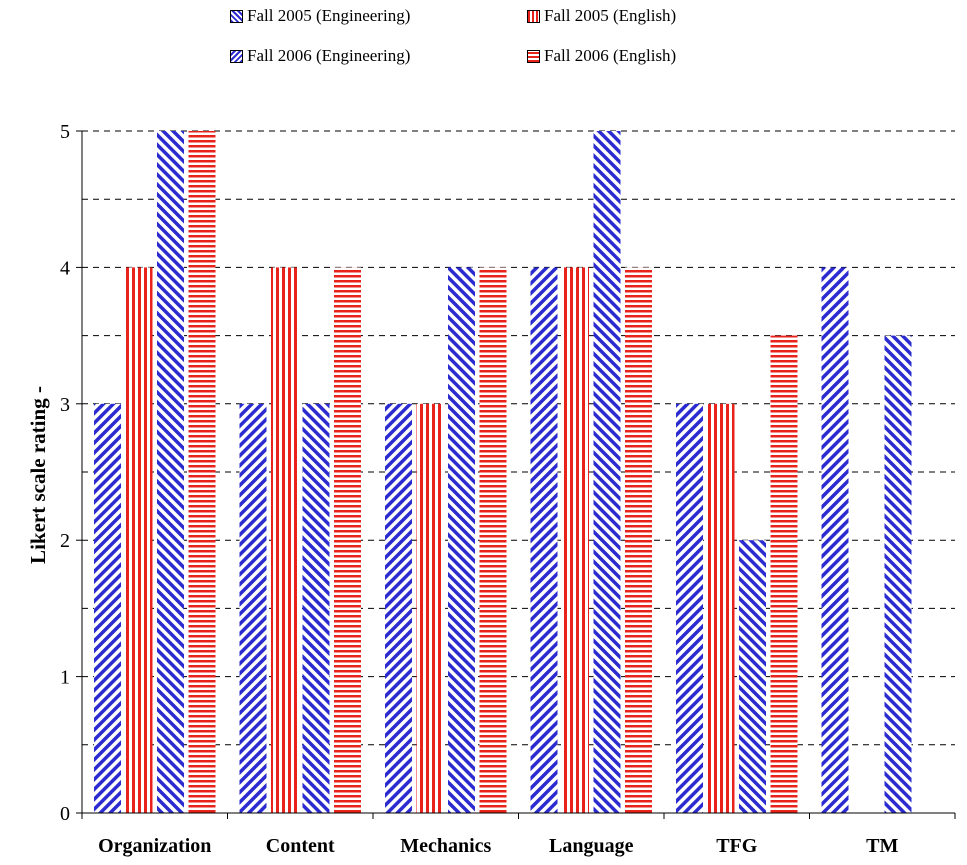 This screenshot has height=865, width=967. Describe the element at coordinates (300, 846) in the screenshot. I see `x-tick-label: Content` at that location.